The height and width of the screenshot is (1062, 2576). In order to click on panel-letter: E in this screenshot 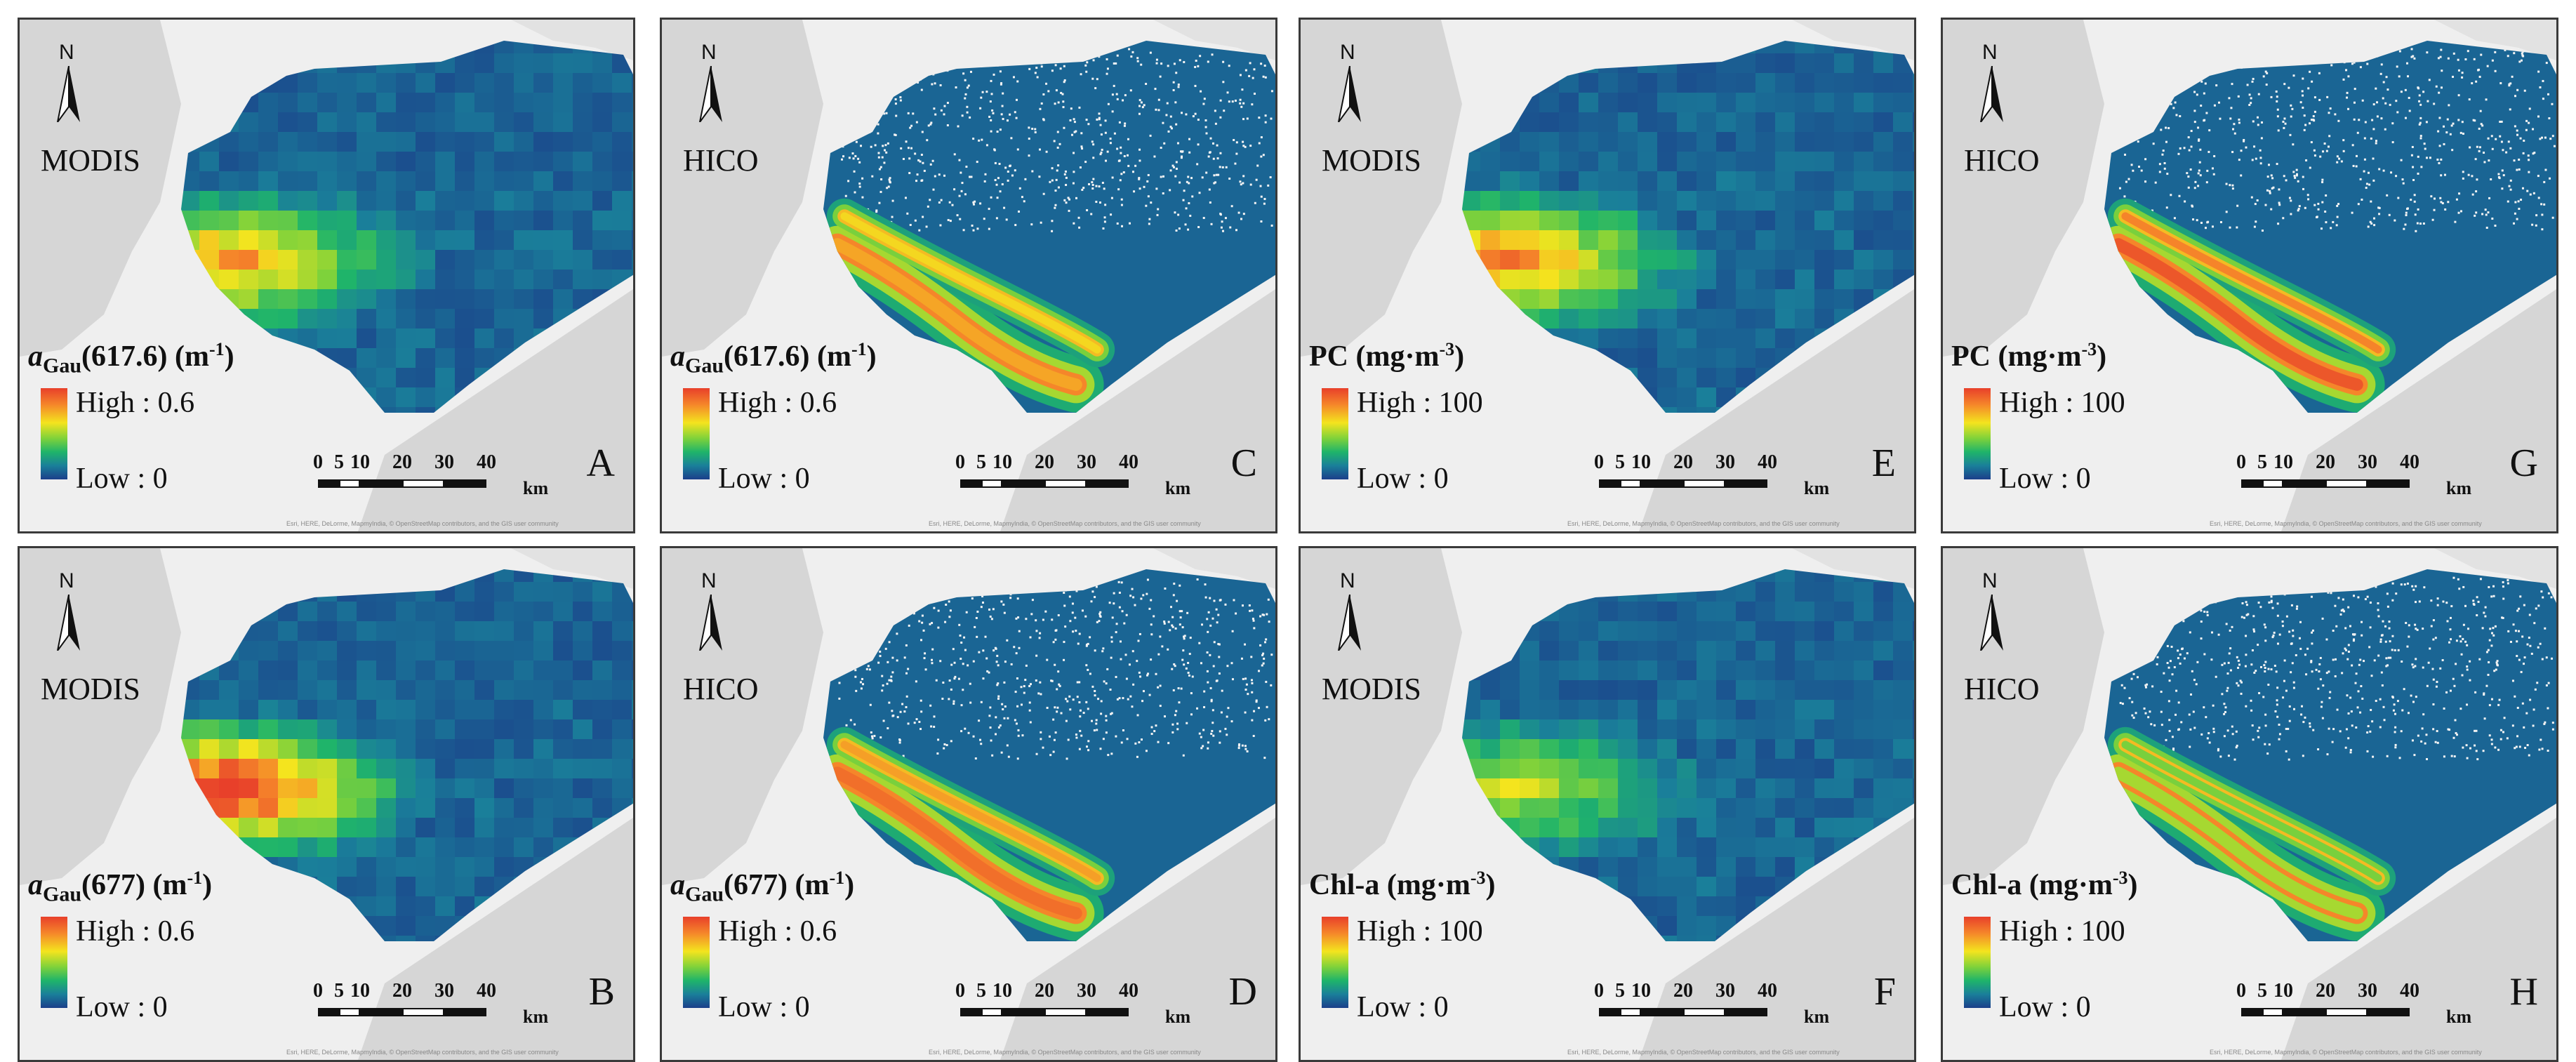, I will do `click(1883, 464)`.